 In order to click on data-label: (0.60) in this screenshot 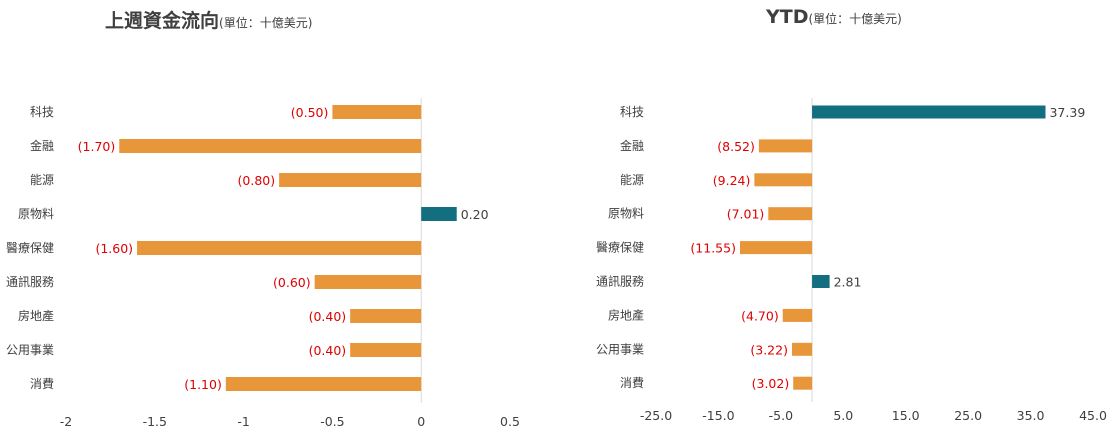, I will do `click(292, 282)`.